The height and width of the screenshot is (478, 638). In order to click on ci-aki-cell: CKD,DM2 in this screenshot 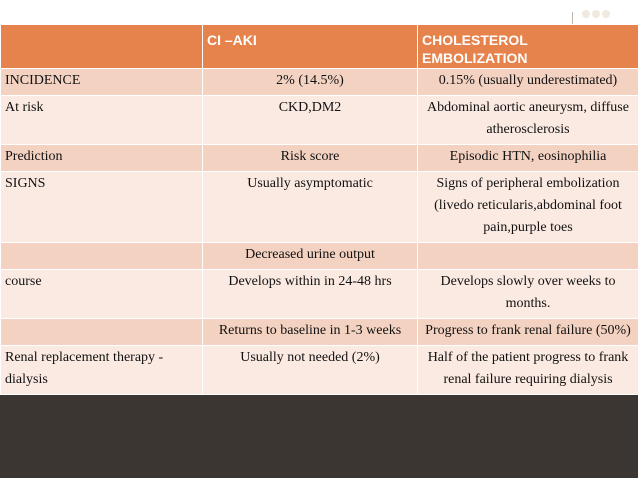, I will do `click(310, 120)`.